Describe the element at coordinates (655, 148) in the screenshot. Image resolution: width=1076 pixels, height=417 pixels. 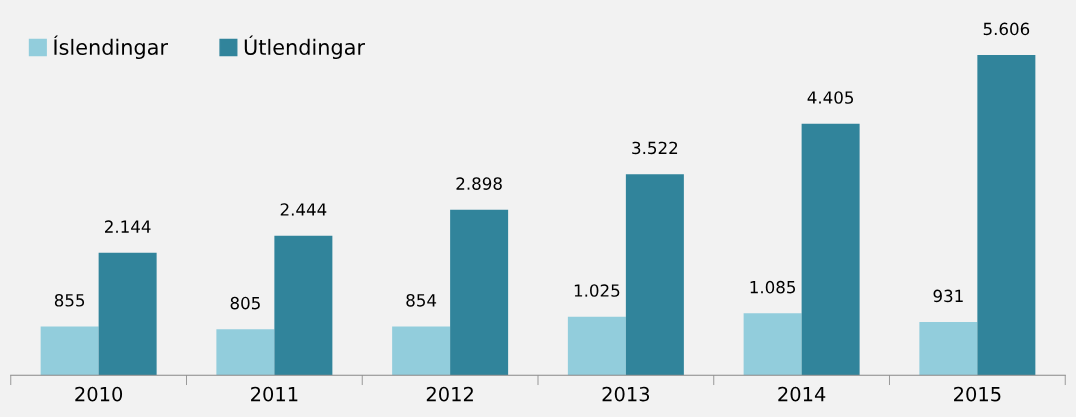
I see `data-label: 3.522` at that location.